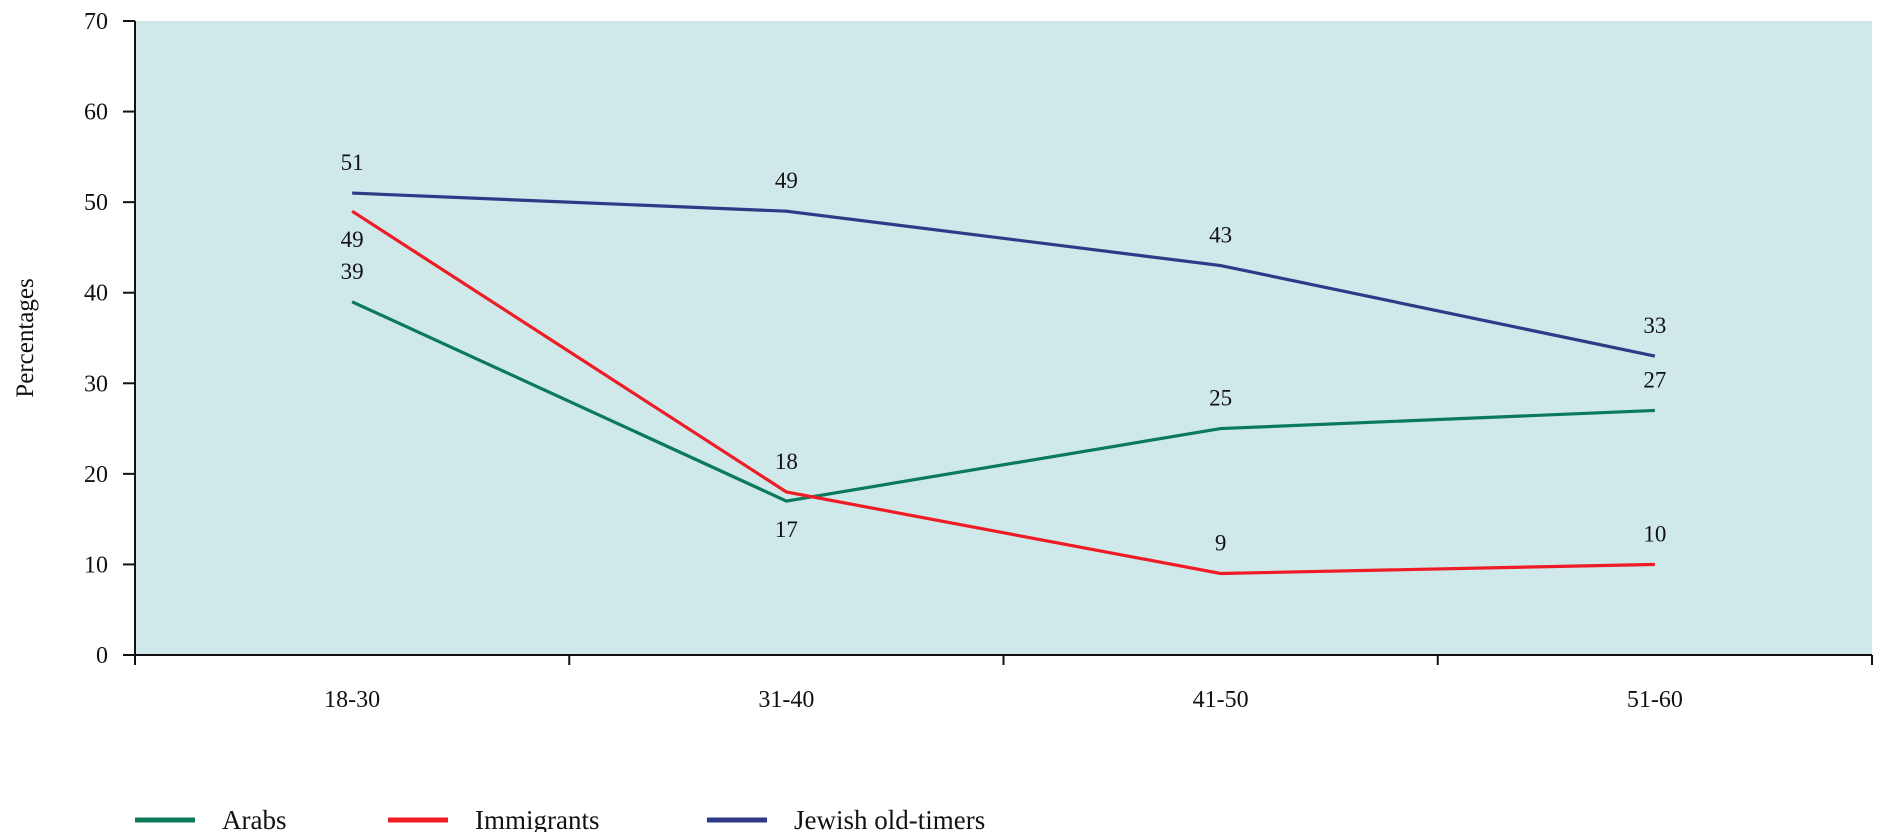 The image size is (1881, 832). What do you see at coordinates (1221, 542) in the screenshot?
I see `data-label-immigrants: 9` at bounding box center [1221, 542].